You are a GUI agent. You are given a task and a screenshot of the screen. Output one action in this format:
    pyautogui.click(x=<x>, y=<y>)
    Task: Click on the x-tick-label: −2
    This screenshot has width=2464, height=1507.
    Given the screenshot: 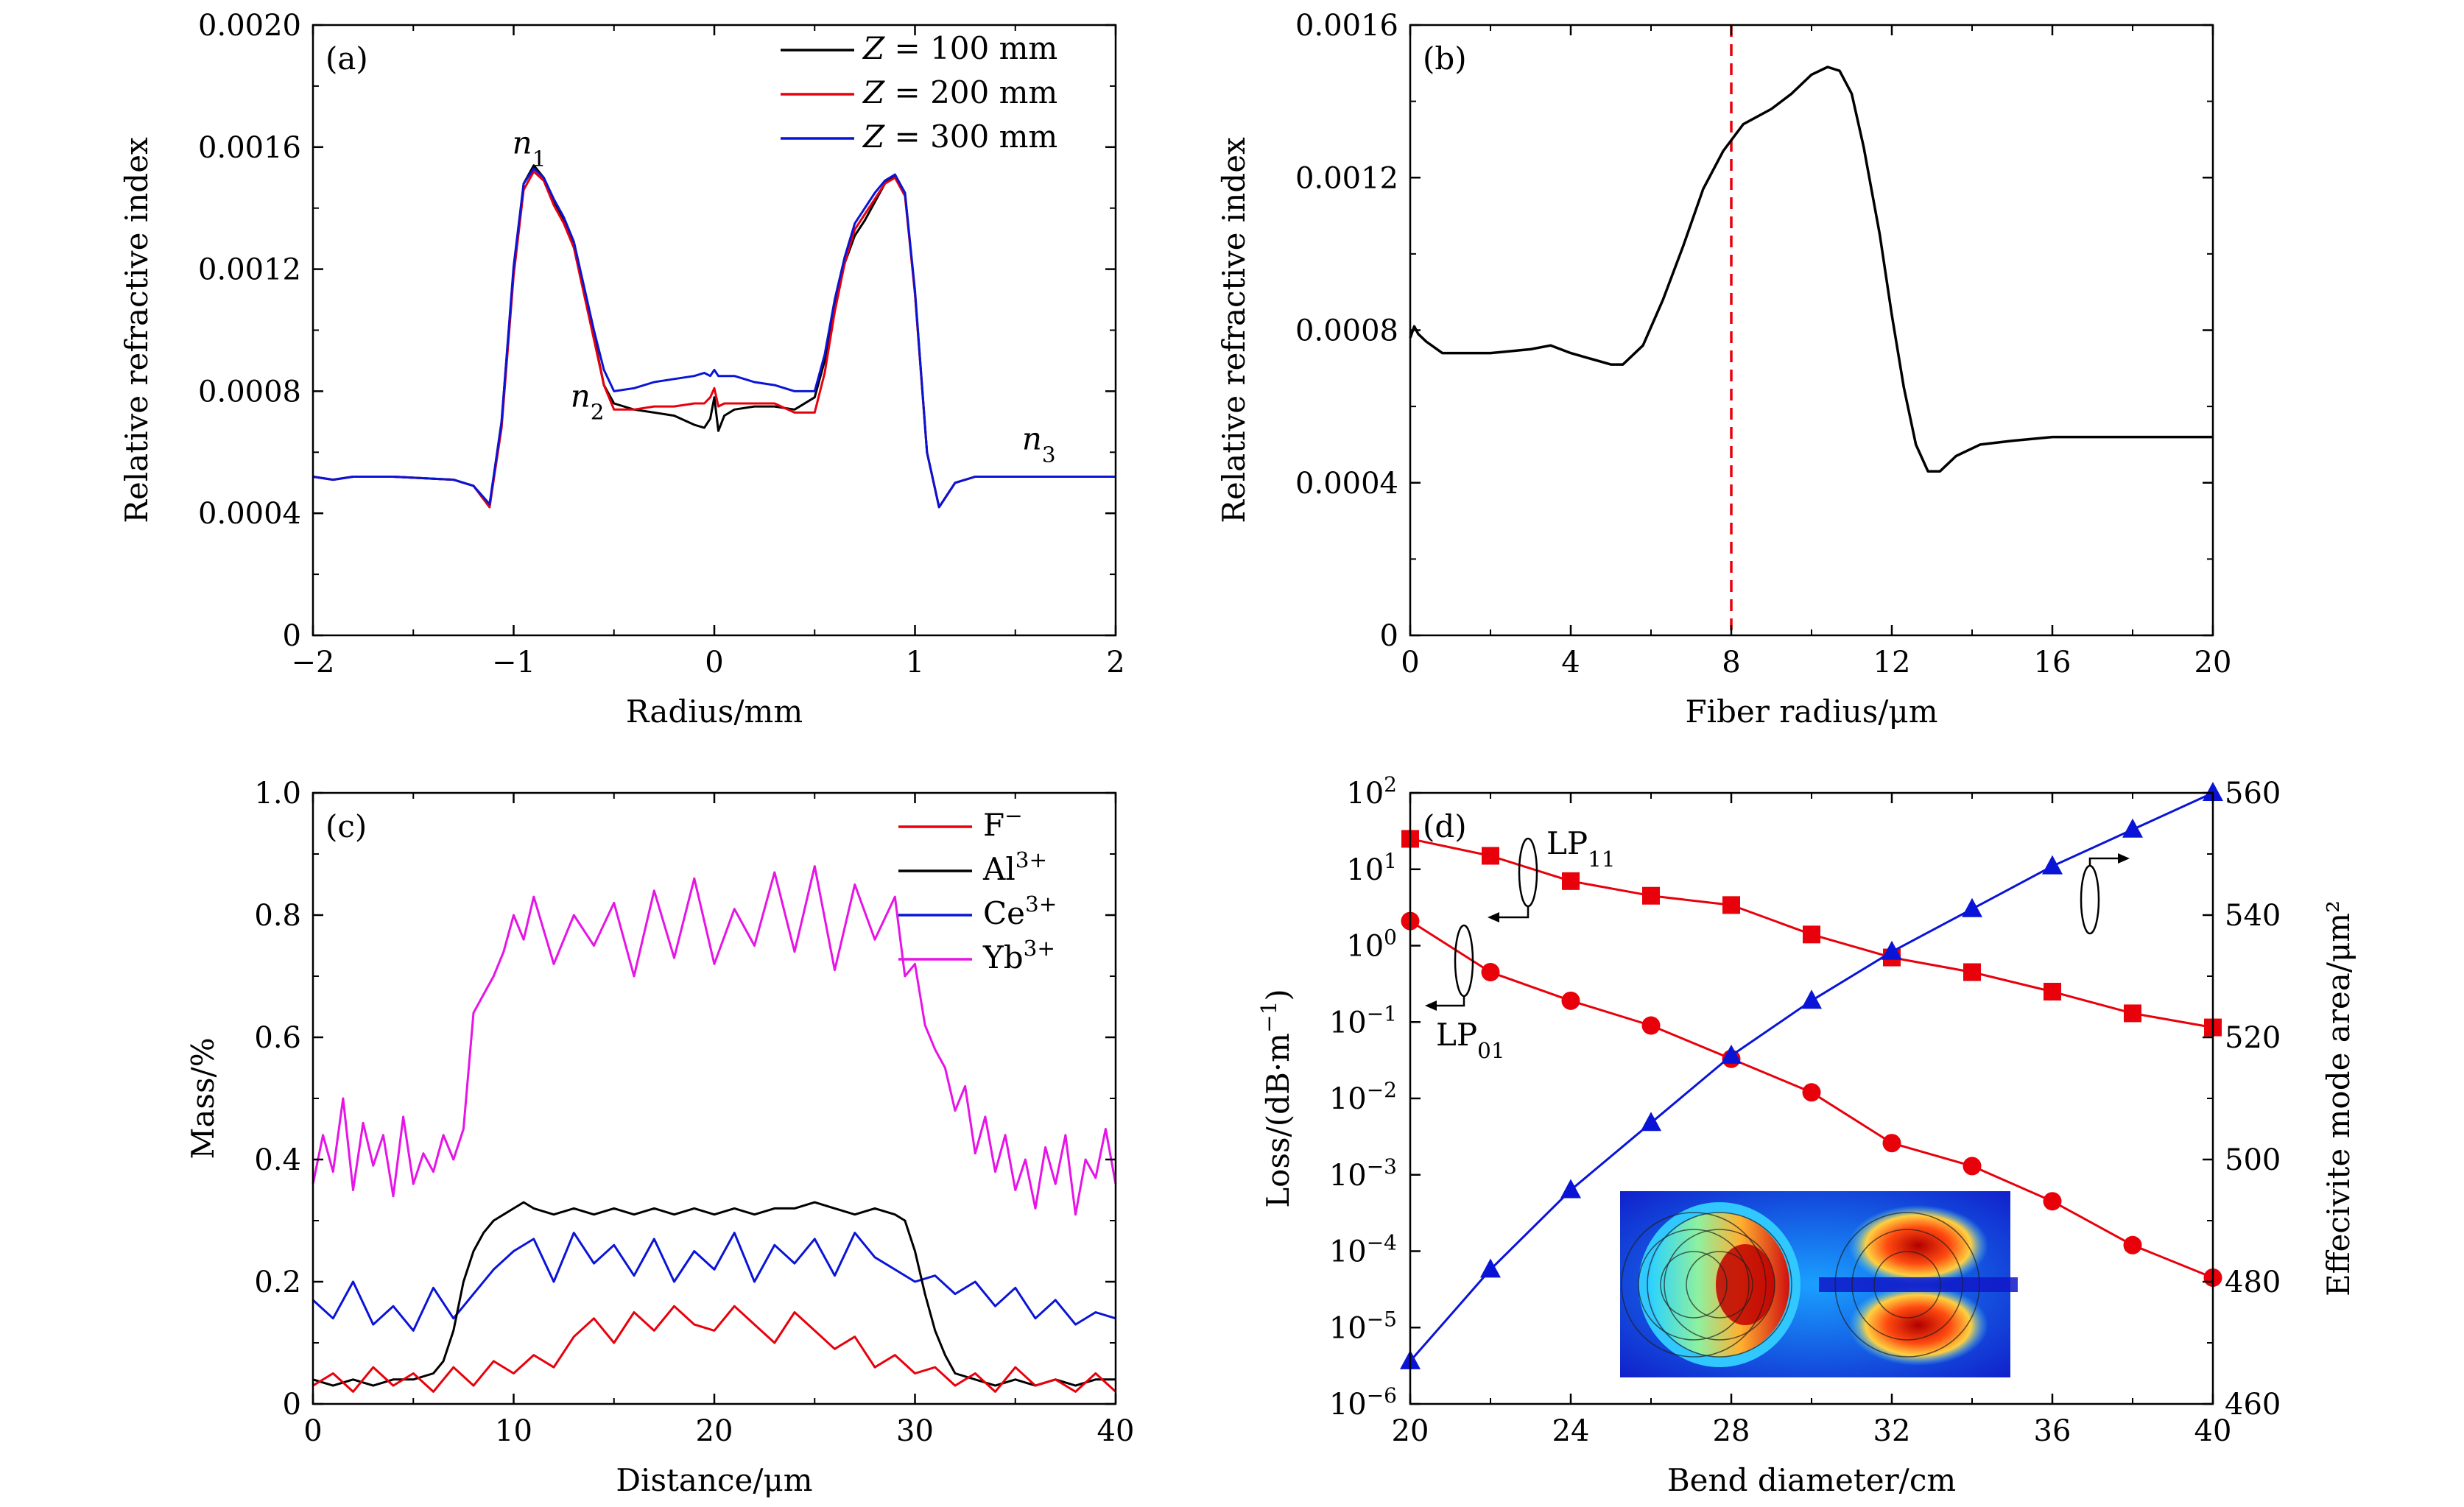 What is the action you would take?
    pyautogui.click(x=313, y=663)
    